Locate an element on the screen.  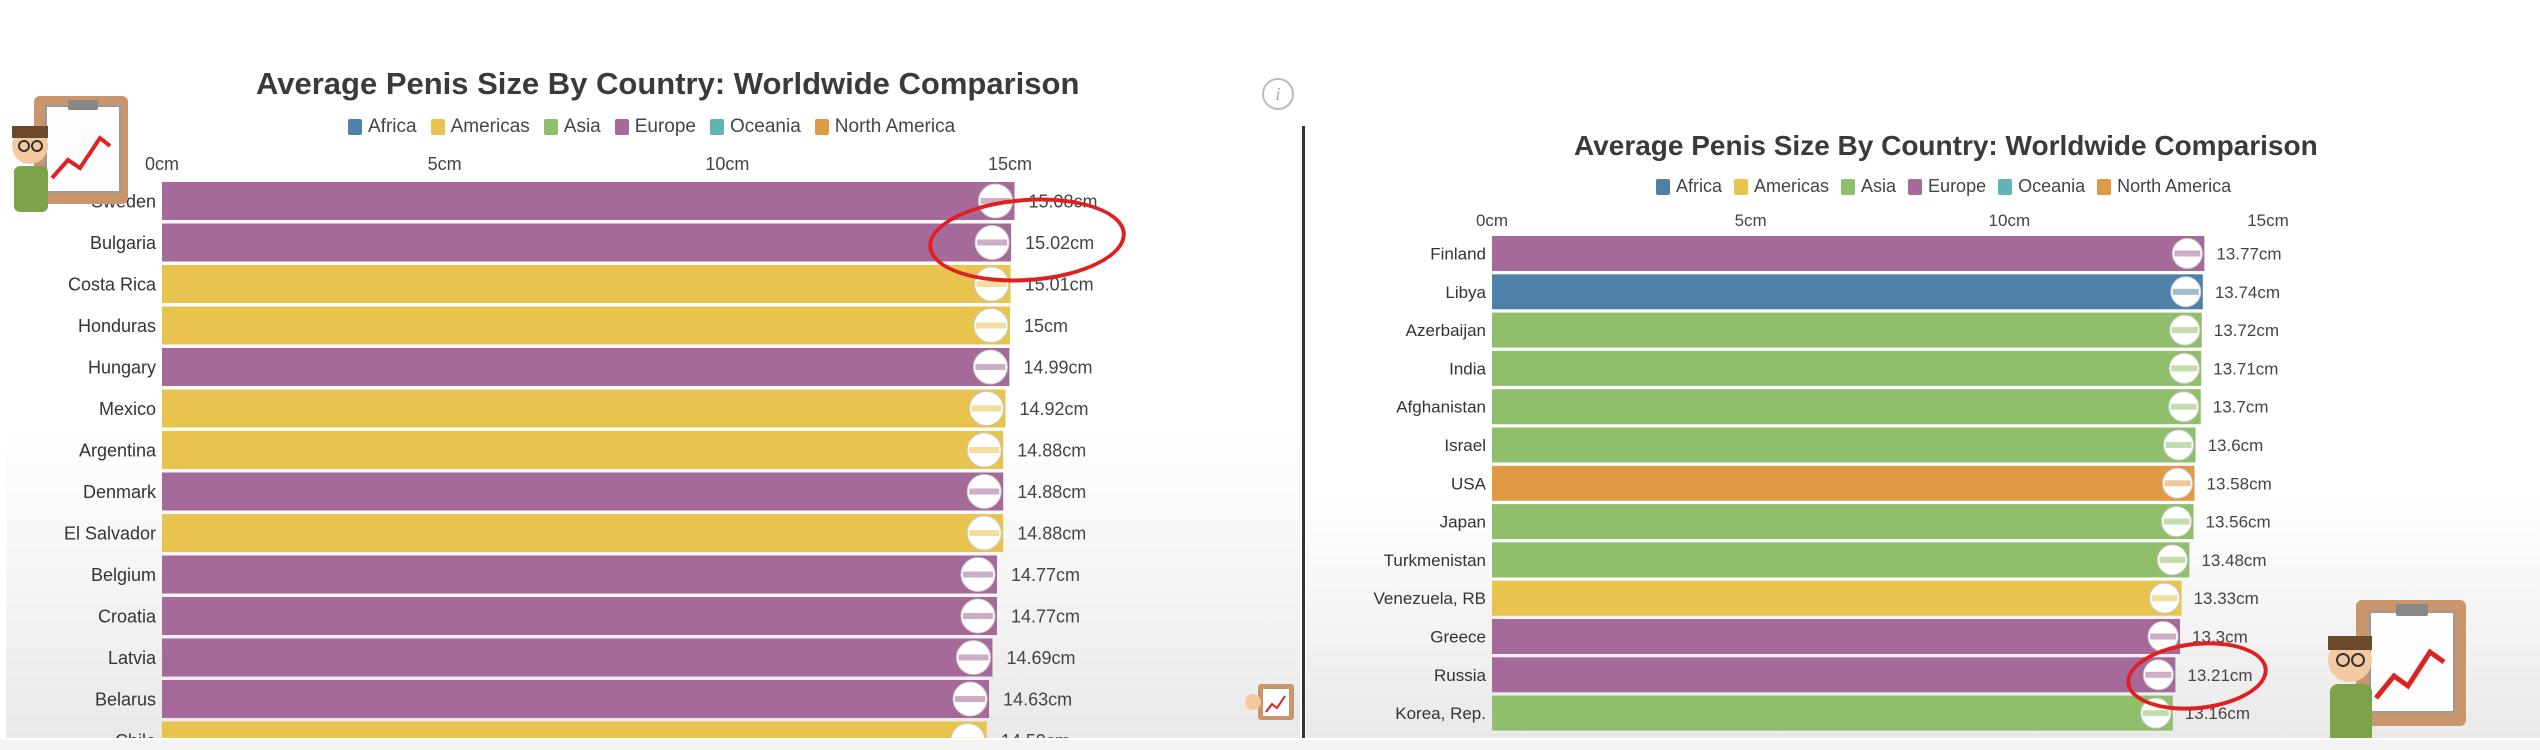
left-legend-item: Africa is located at coordinates (382, 127).